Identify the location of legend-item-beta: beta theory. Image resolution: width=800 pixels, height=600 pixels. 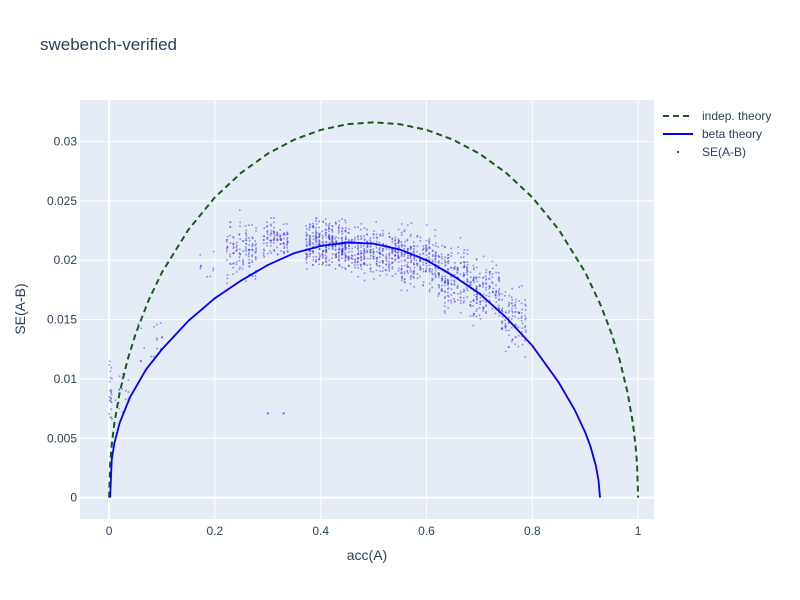
(712, 134).